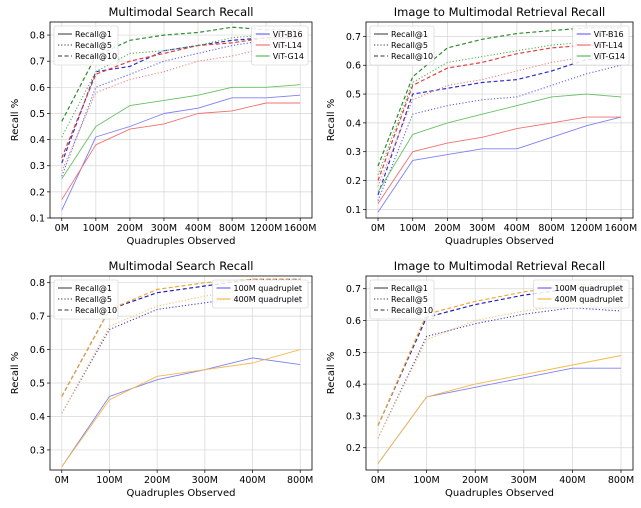 This screenshot has width=641, height=508. I want to click on legend-label: 400M quadruplet, so click(268, 299).